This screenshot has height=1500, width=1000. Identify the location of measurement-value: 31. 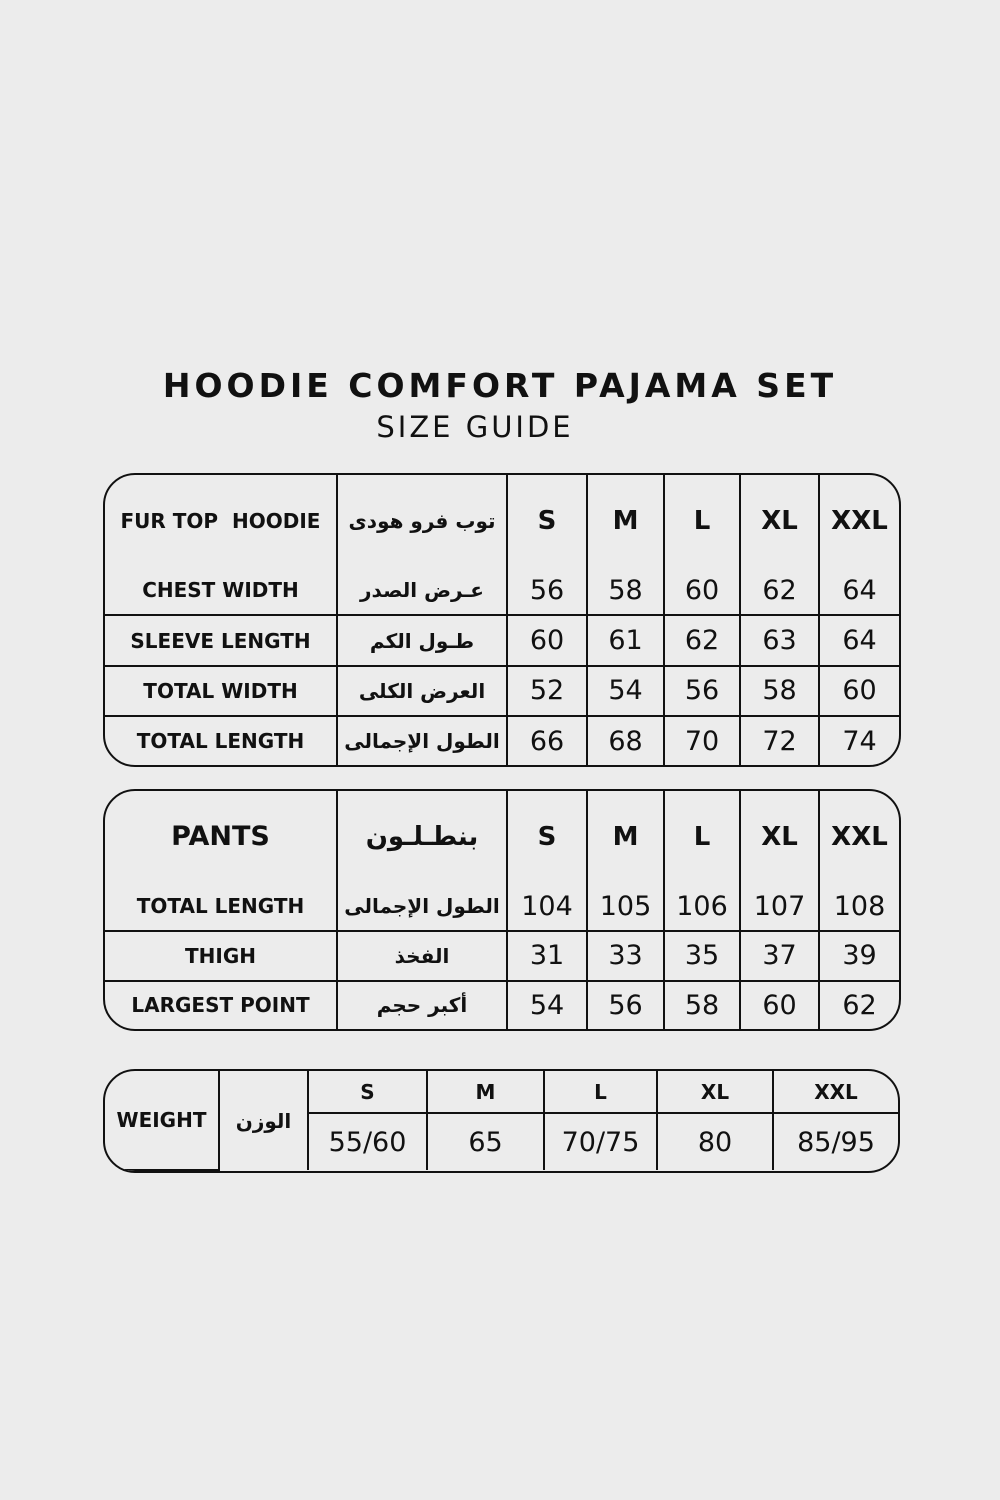
(547, 956).